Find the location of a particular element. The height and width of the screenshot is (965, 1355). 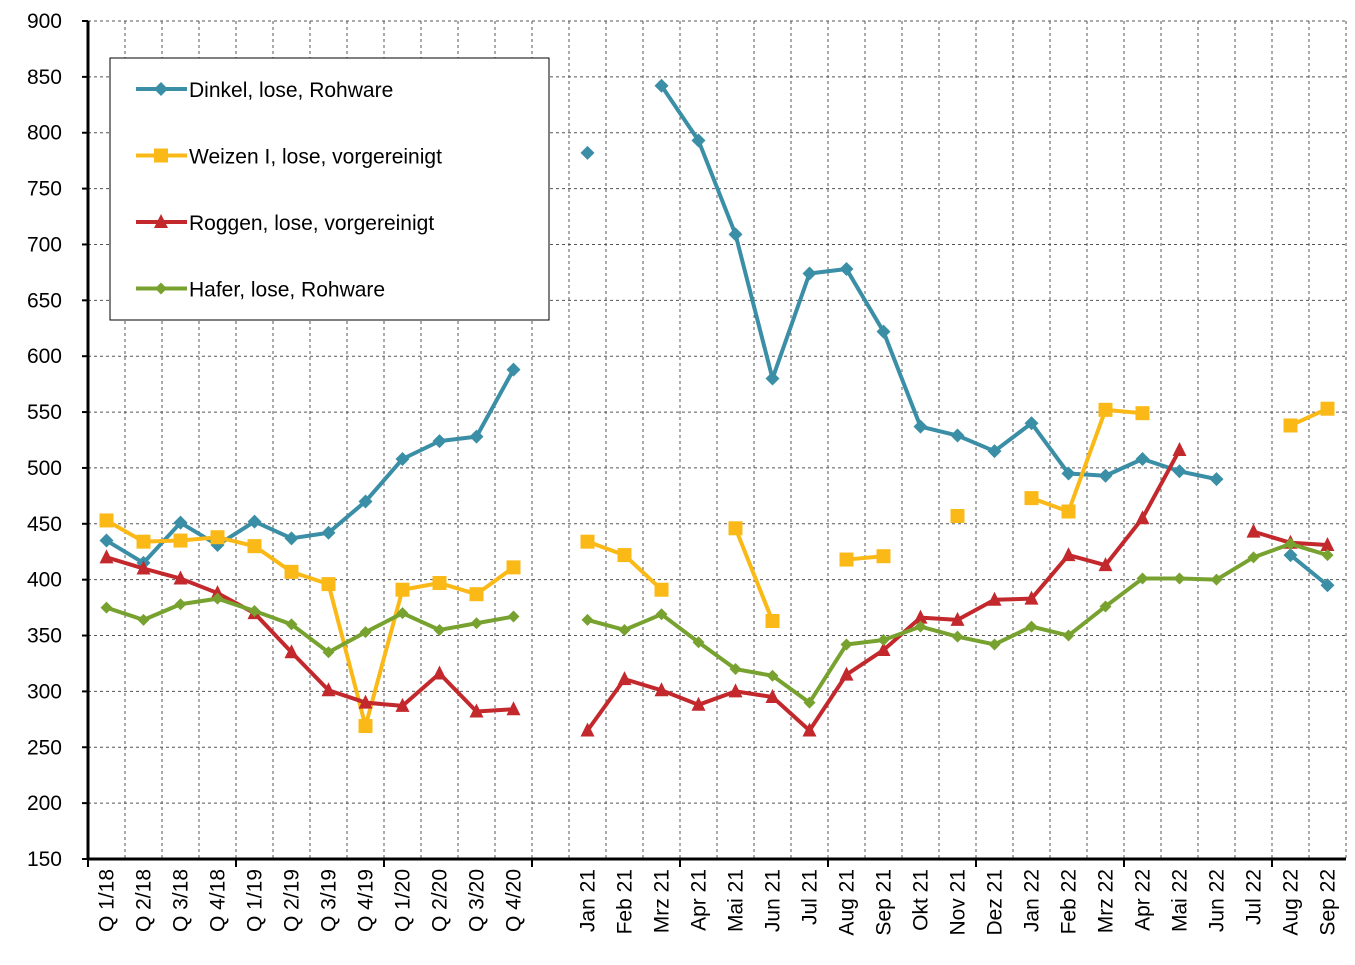

y-tick-label: 250 is located at coordinates (44, 747).